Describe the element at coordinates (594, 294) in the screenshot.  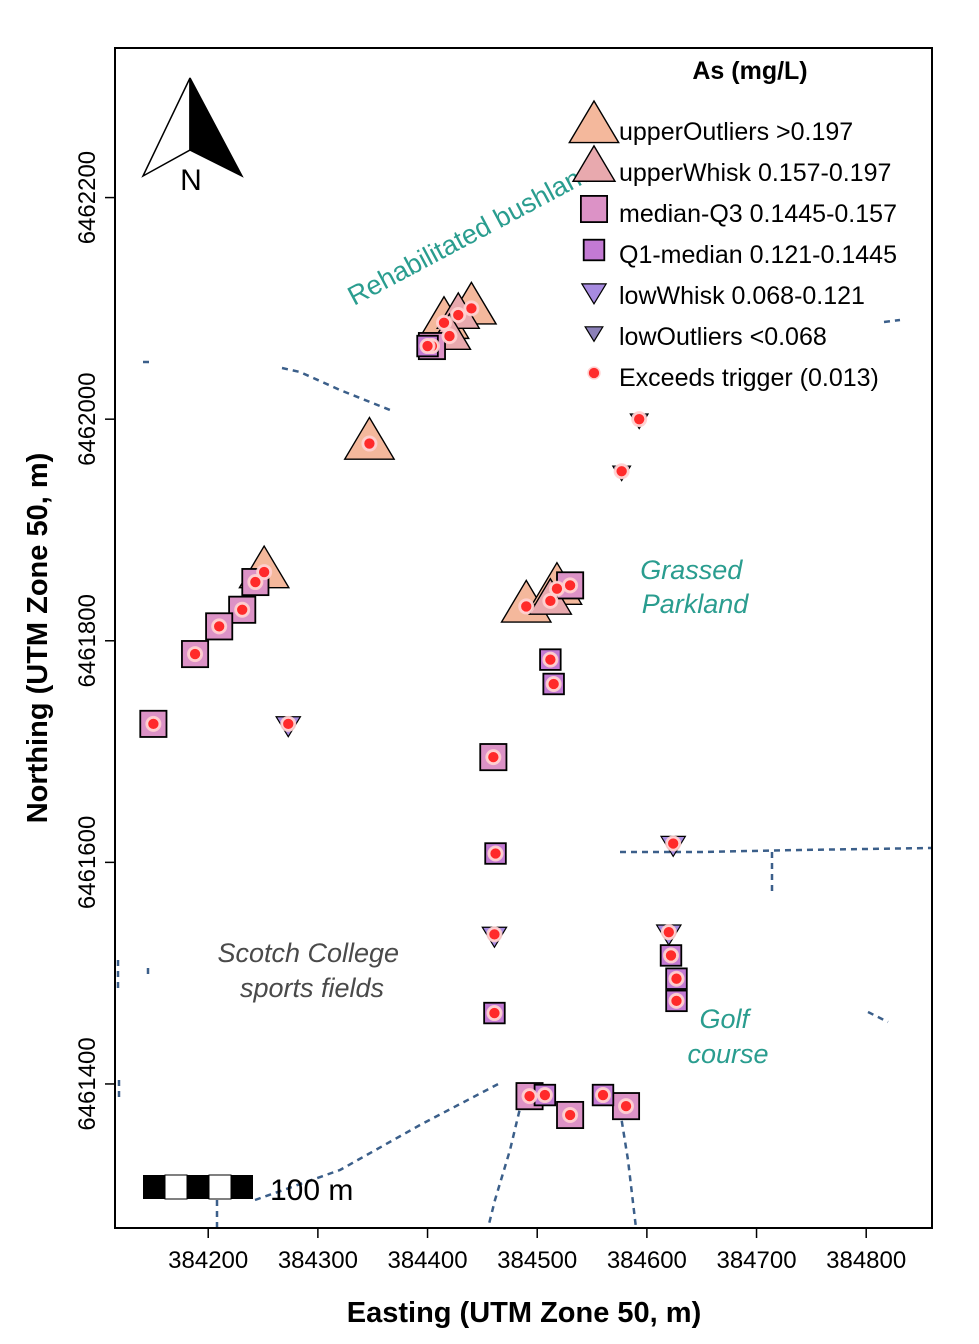
I see `legend-symbol-lowWhisk` at that location.